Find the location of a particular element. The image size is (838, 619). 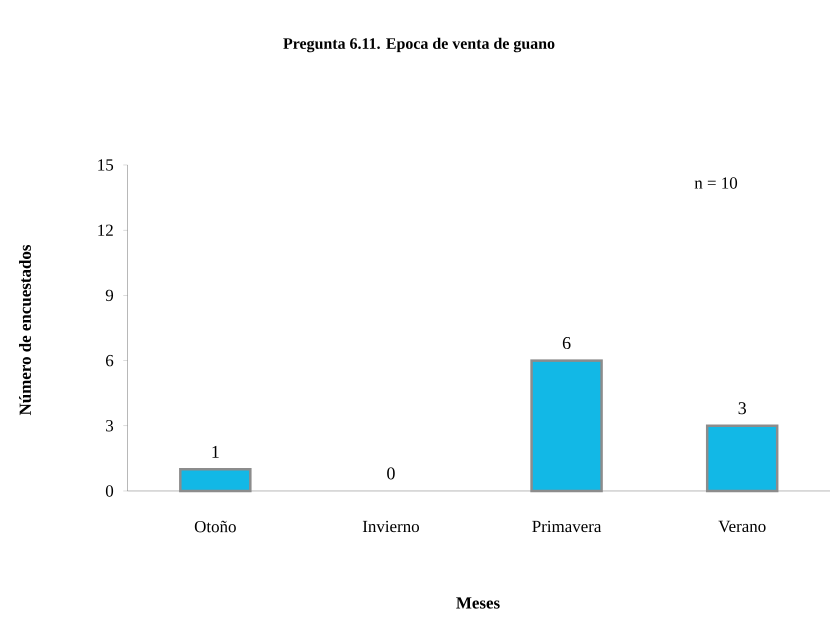

y-tick-label: 9 is located at coordinates (110, 296).